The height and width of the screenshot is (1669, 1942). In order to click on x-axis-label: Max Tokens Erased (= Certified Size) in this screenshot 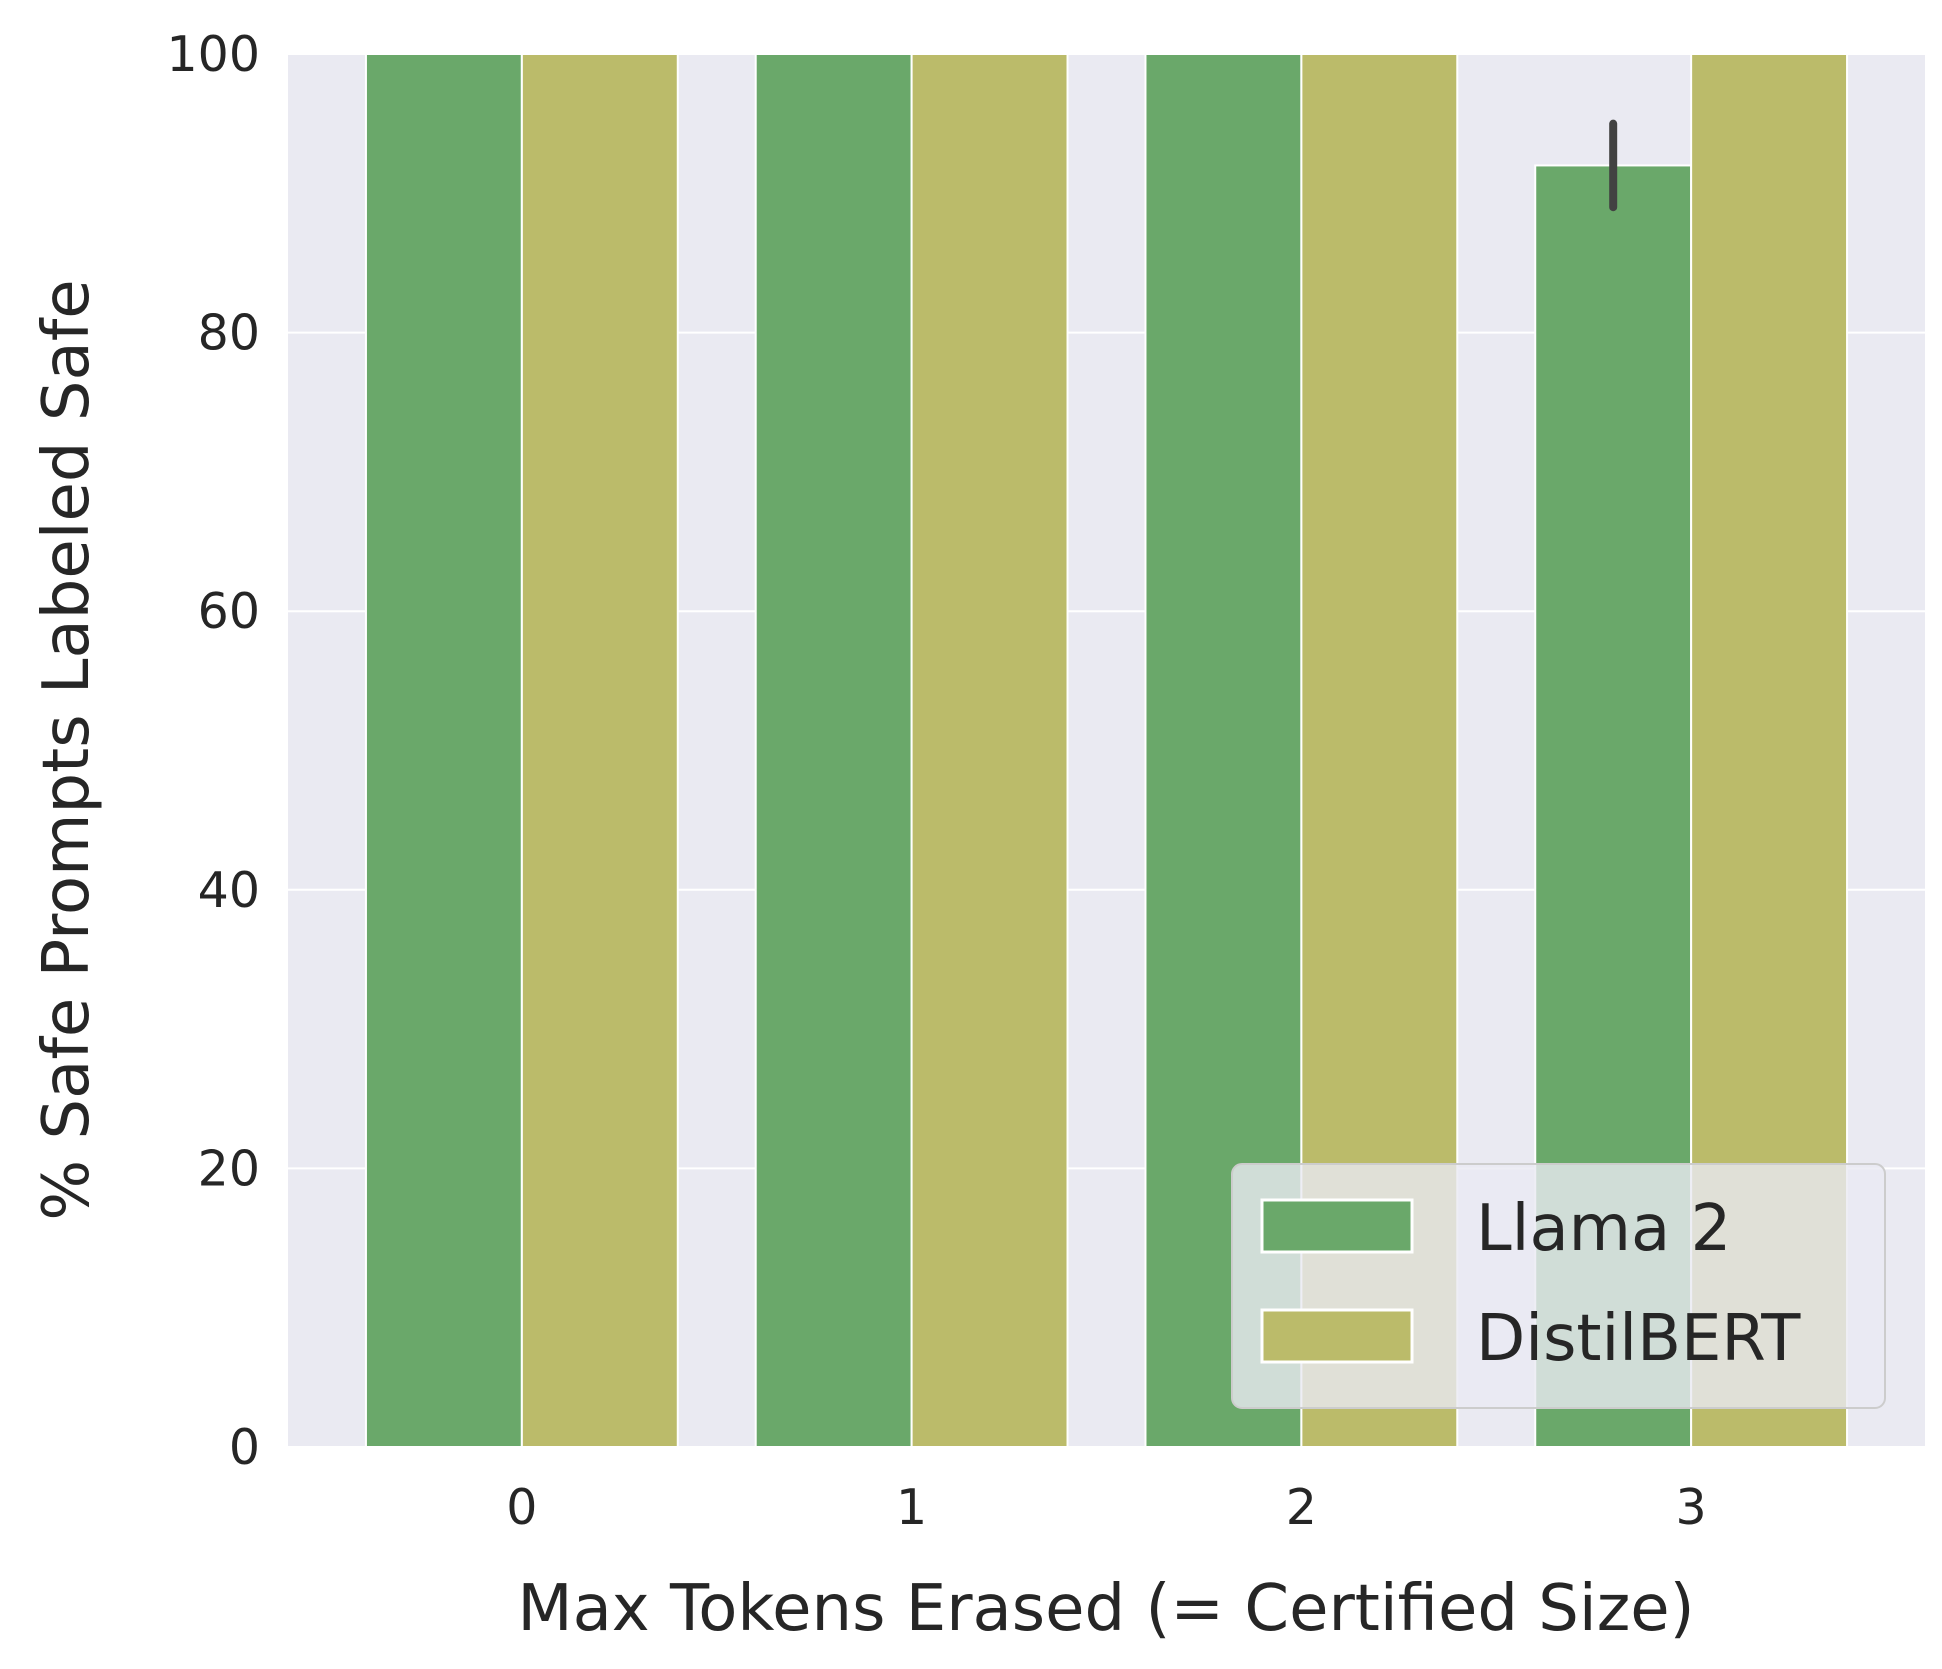, I will do `click(1105, 1609)`.